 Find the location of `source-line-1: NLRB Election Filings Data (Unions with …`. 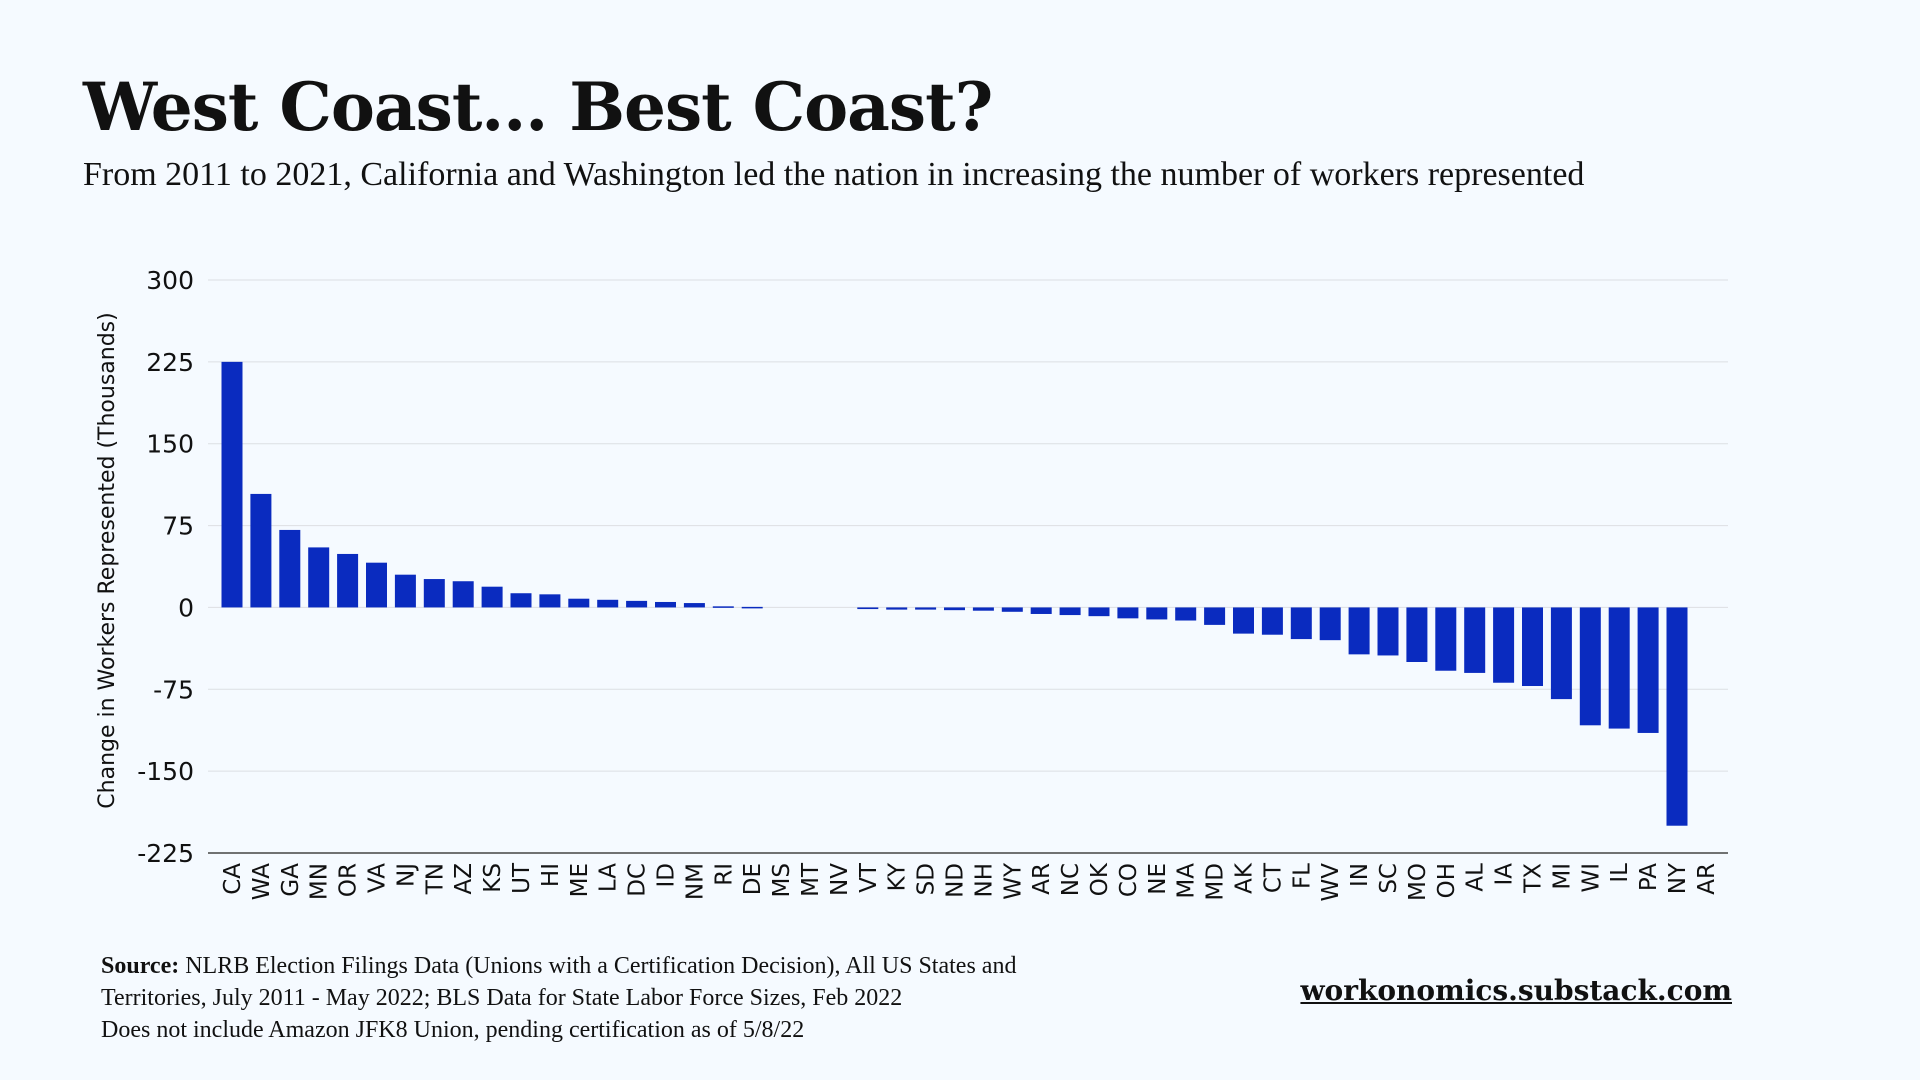

source-line-1: NLRB Election Filings Data (Unions with … is located at coordinates (601, 966).